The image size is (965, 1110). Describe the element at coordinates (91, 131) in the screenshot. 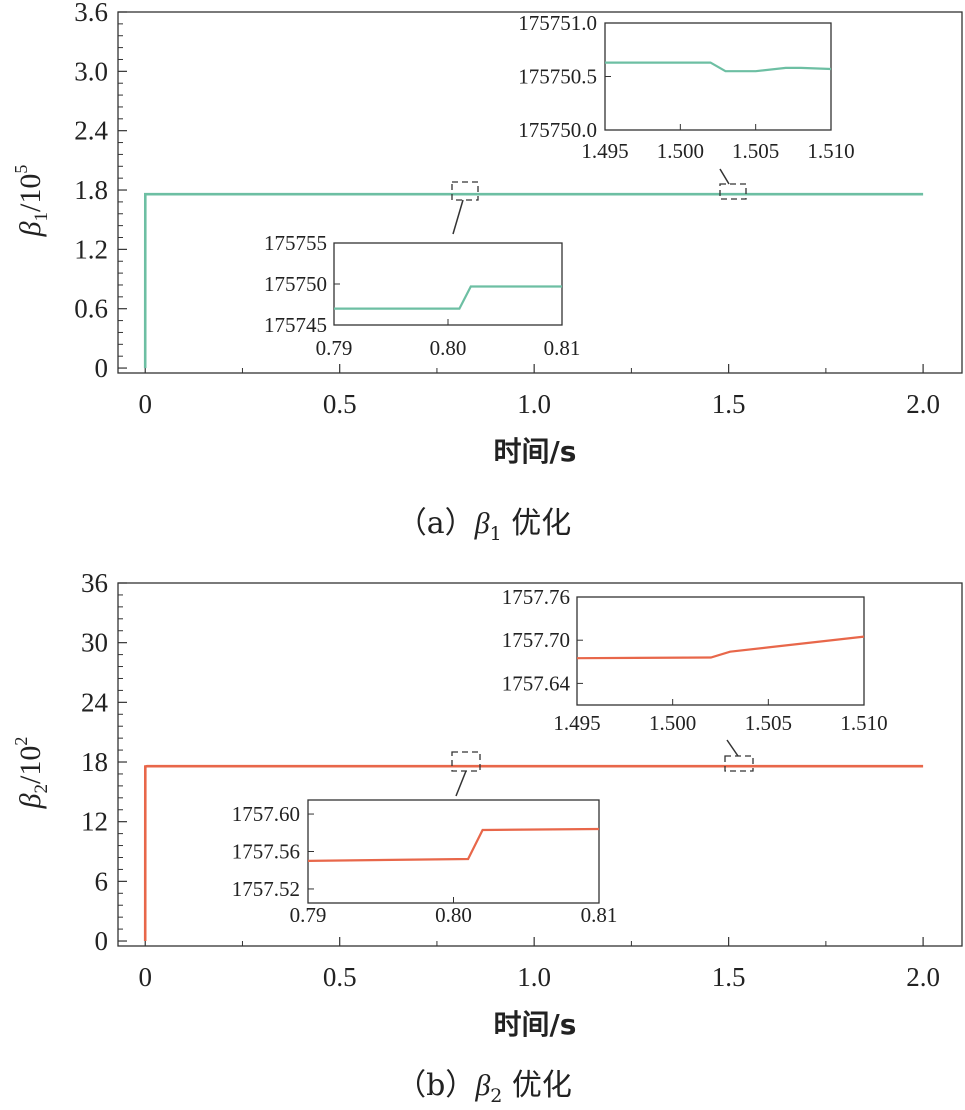

I see `y-tick-label: 2.4` at that location.